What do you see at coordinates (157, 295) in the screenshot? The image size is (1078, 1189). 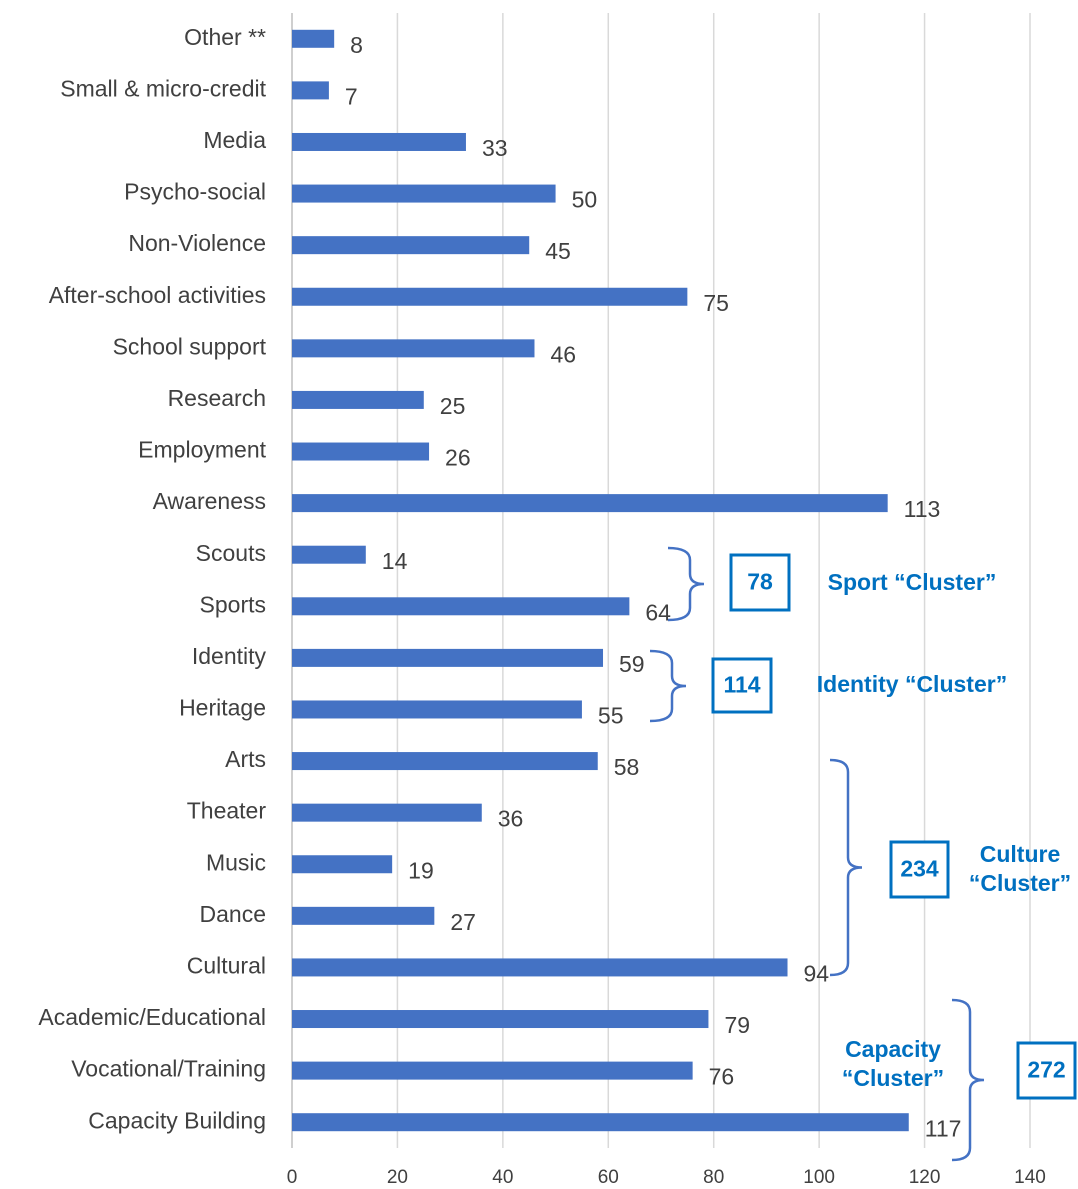 I see `y-tick-label: After-school activities` at bounding box center [157, 295].